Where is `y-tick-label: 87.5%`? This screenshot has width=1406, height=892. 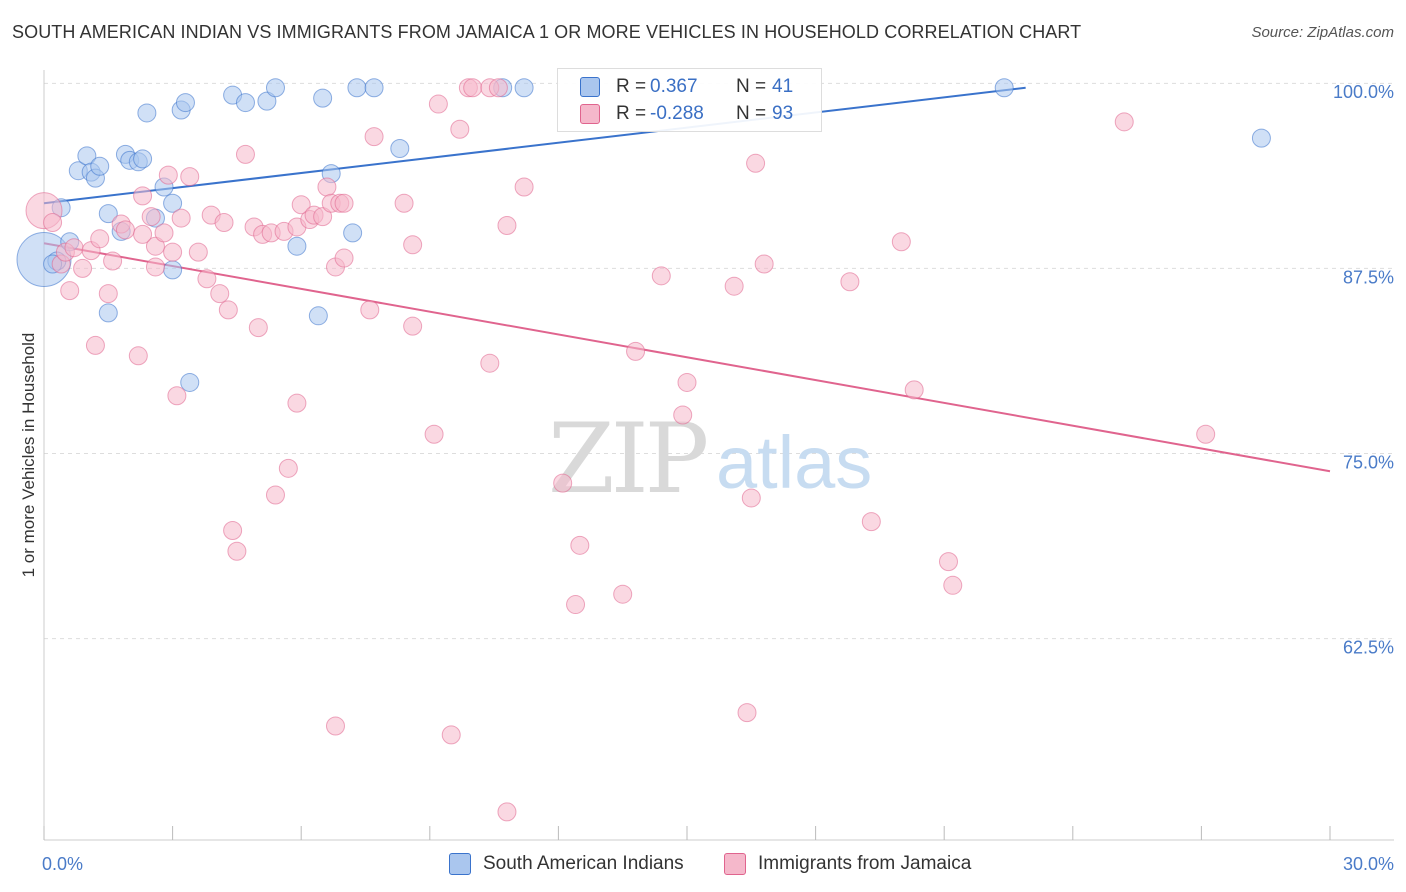 y-tick-label: 87.5% is located at coordinates (1368, 277).